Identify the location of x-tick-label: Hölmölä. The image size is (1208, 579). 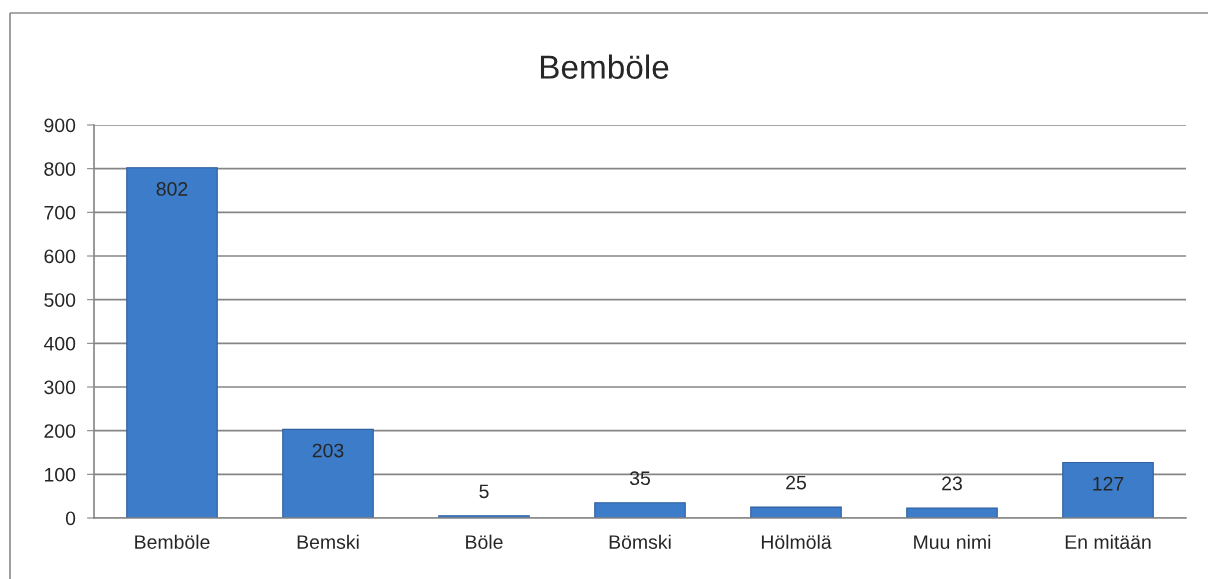
(796, 541).